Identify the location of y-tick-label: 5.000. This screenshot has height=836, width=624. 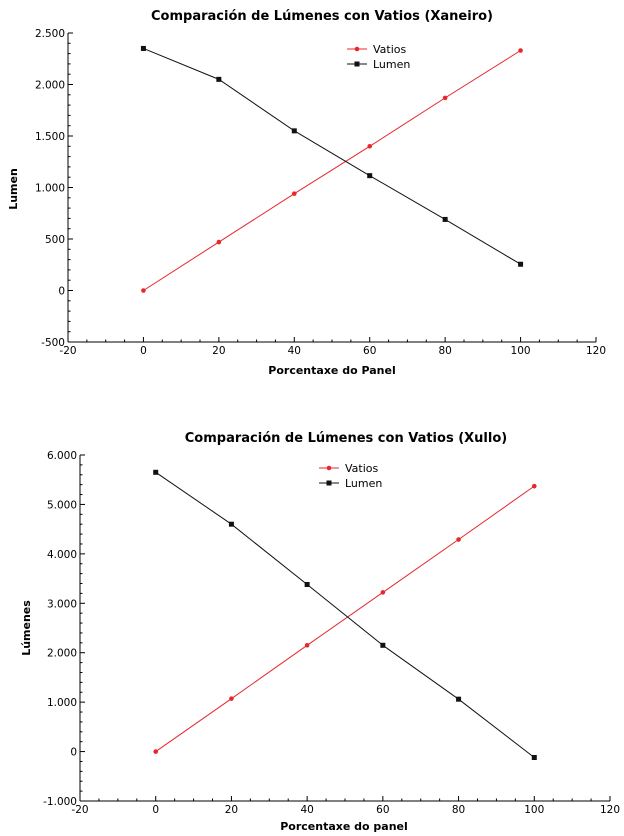
(62, 505).